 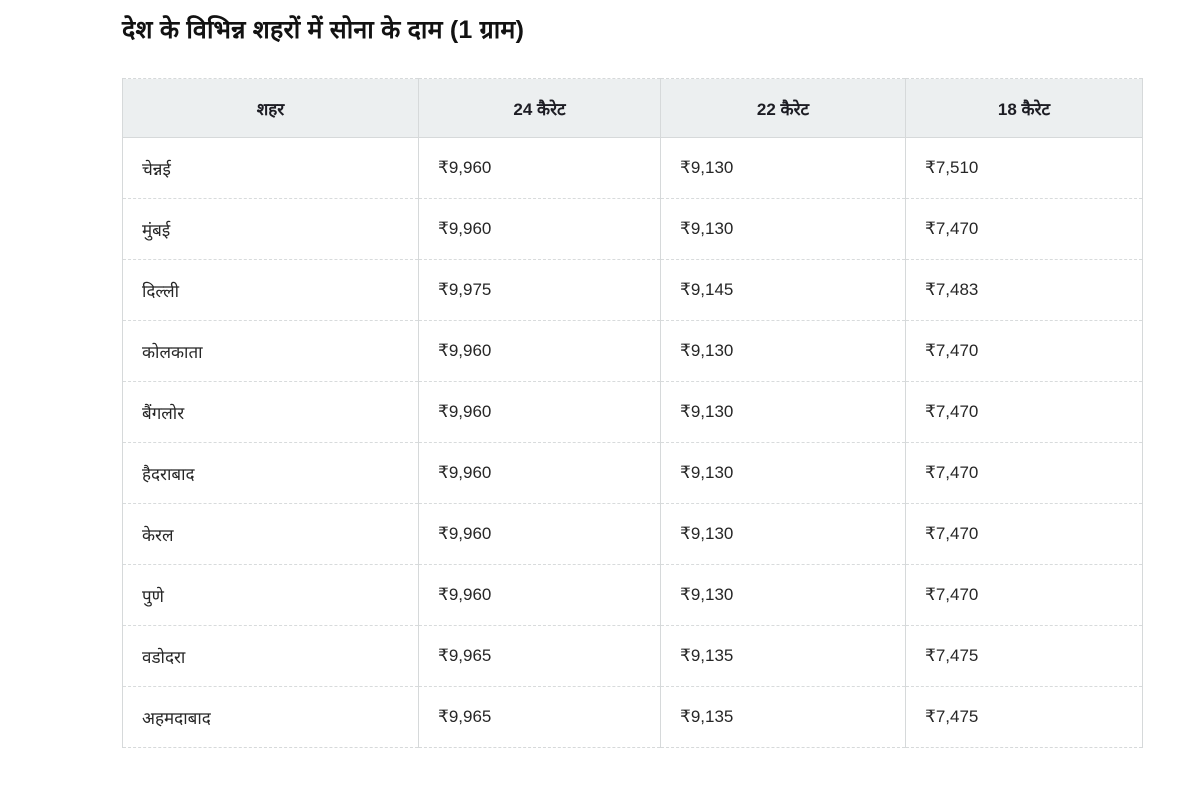 What do you see at coordinates (270, 656) in the screenshot?
I see `city-cell: वडोदरा` at bounding box center [270, 656].